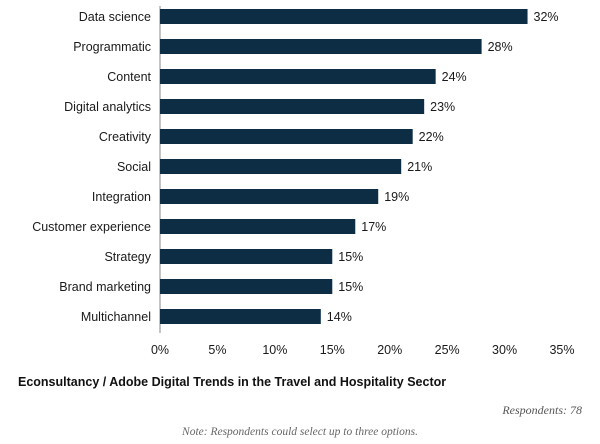  What do you see at coordinates (127, 257) in the screenshot?
I see `category-label: Strategy` at bounding box center [127, 257].